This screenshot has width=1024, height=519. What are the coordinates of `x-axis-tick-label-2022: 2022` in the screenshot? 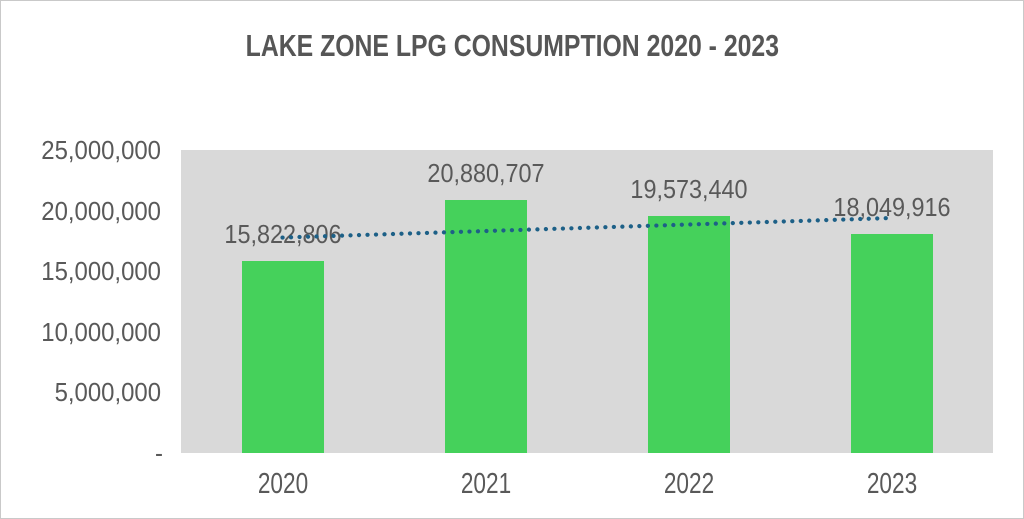 It's located at (688, 484).